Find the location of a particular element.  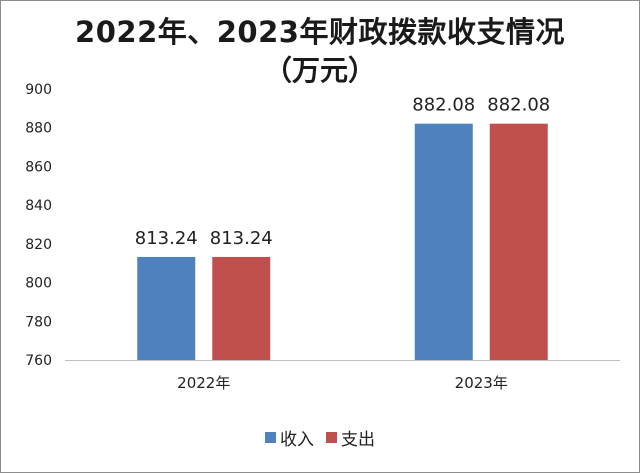

legend-swatch-income is located at coordinates (270, 437).